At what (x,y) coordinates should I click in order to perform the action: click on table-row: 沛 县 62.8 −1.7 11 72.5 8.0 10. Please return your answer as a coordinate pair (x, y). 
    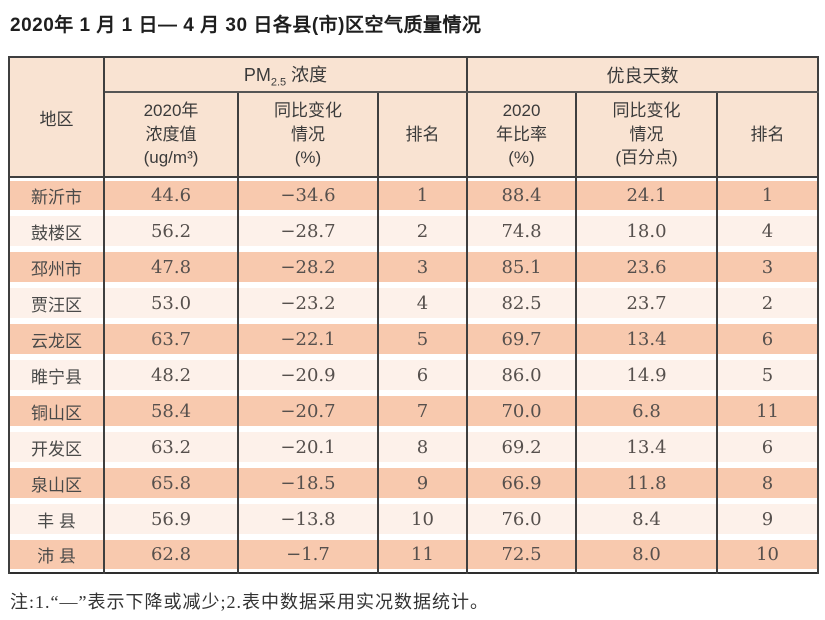
    Looking at the image, I should click on (414, 555).